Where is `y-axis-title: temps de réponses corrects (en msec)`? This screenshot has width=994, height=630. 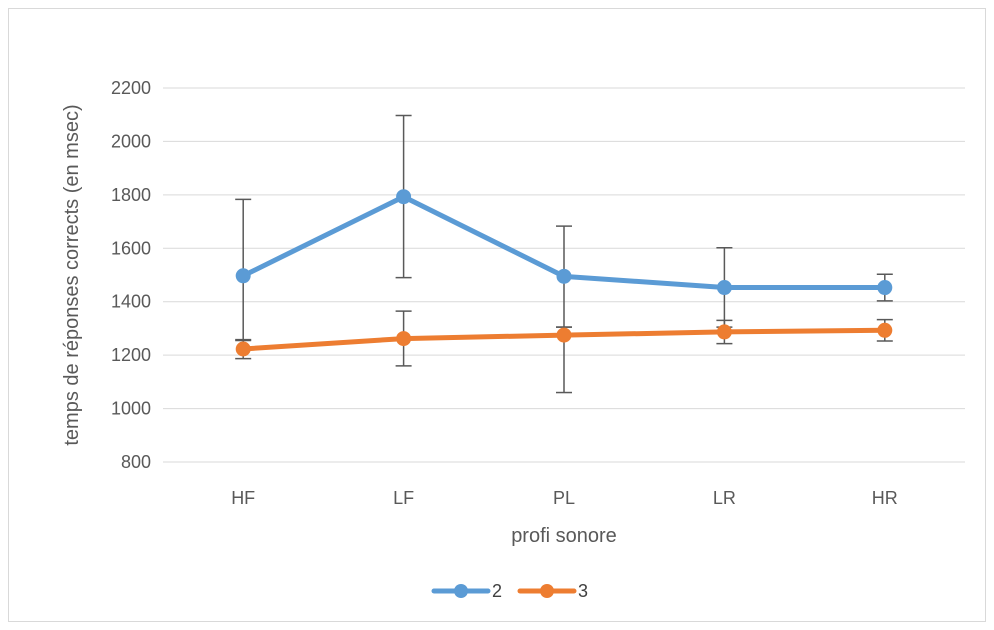 y-axis-title: temps de réponses corrects (en msec) is located at coordinates (72, 274).